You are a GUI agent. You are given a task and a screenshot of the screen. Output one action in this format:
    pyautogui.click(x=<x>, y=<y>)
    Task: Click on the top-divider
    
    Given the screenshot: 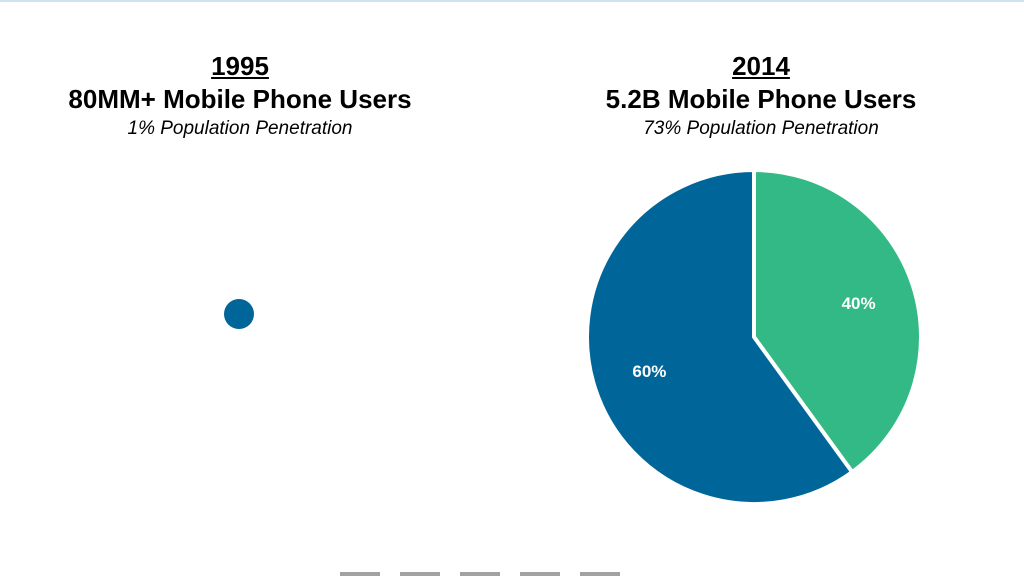 What is the action you would take?
    pyautogui.click(x=512, y=1)
    